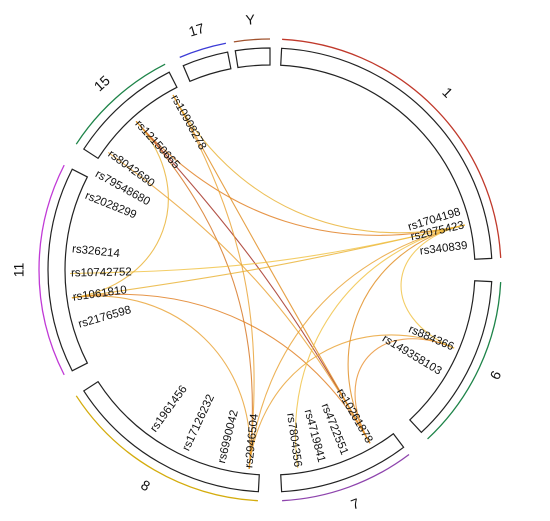 The image size is (550, 521). What do you see at coordinates (252, 441) in the screenshot?
I see `snp-label: rs2946504` at bounding box center [252, 441].